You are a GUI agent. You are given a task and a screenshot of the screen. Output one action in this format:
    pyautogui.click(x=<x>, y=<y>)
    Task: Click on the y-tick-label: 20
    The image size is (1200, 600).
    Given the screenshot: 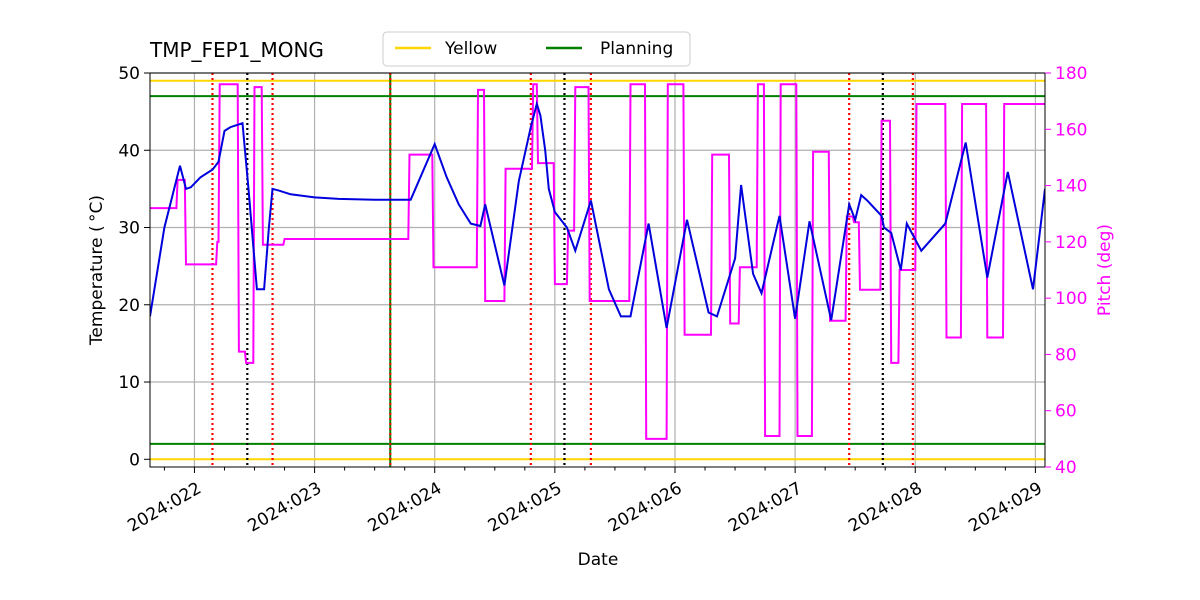 What is the action you would take?
    pyautogui.click(x=129, y=306)
    